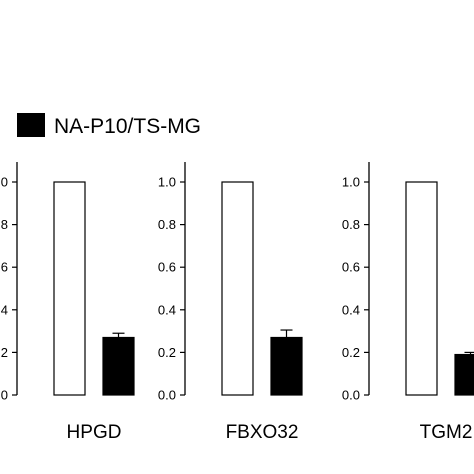  I want to click on gene-label: FBXO32, so click(262, 432).